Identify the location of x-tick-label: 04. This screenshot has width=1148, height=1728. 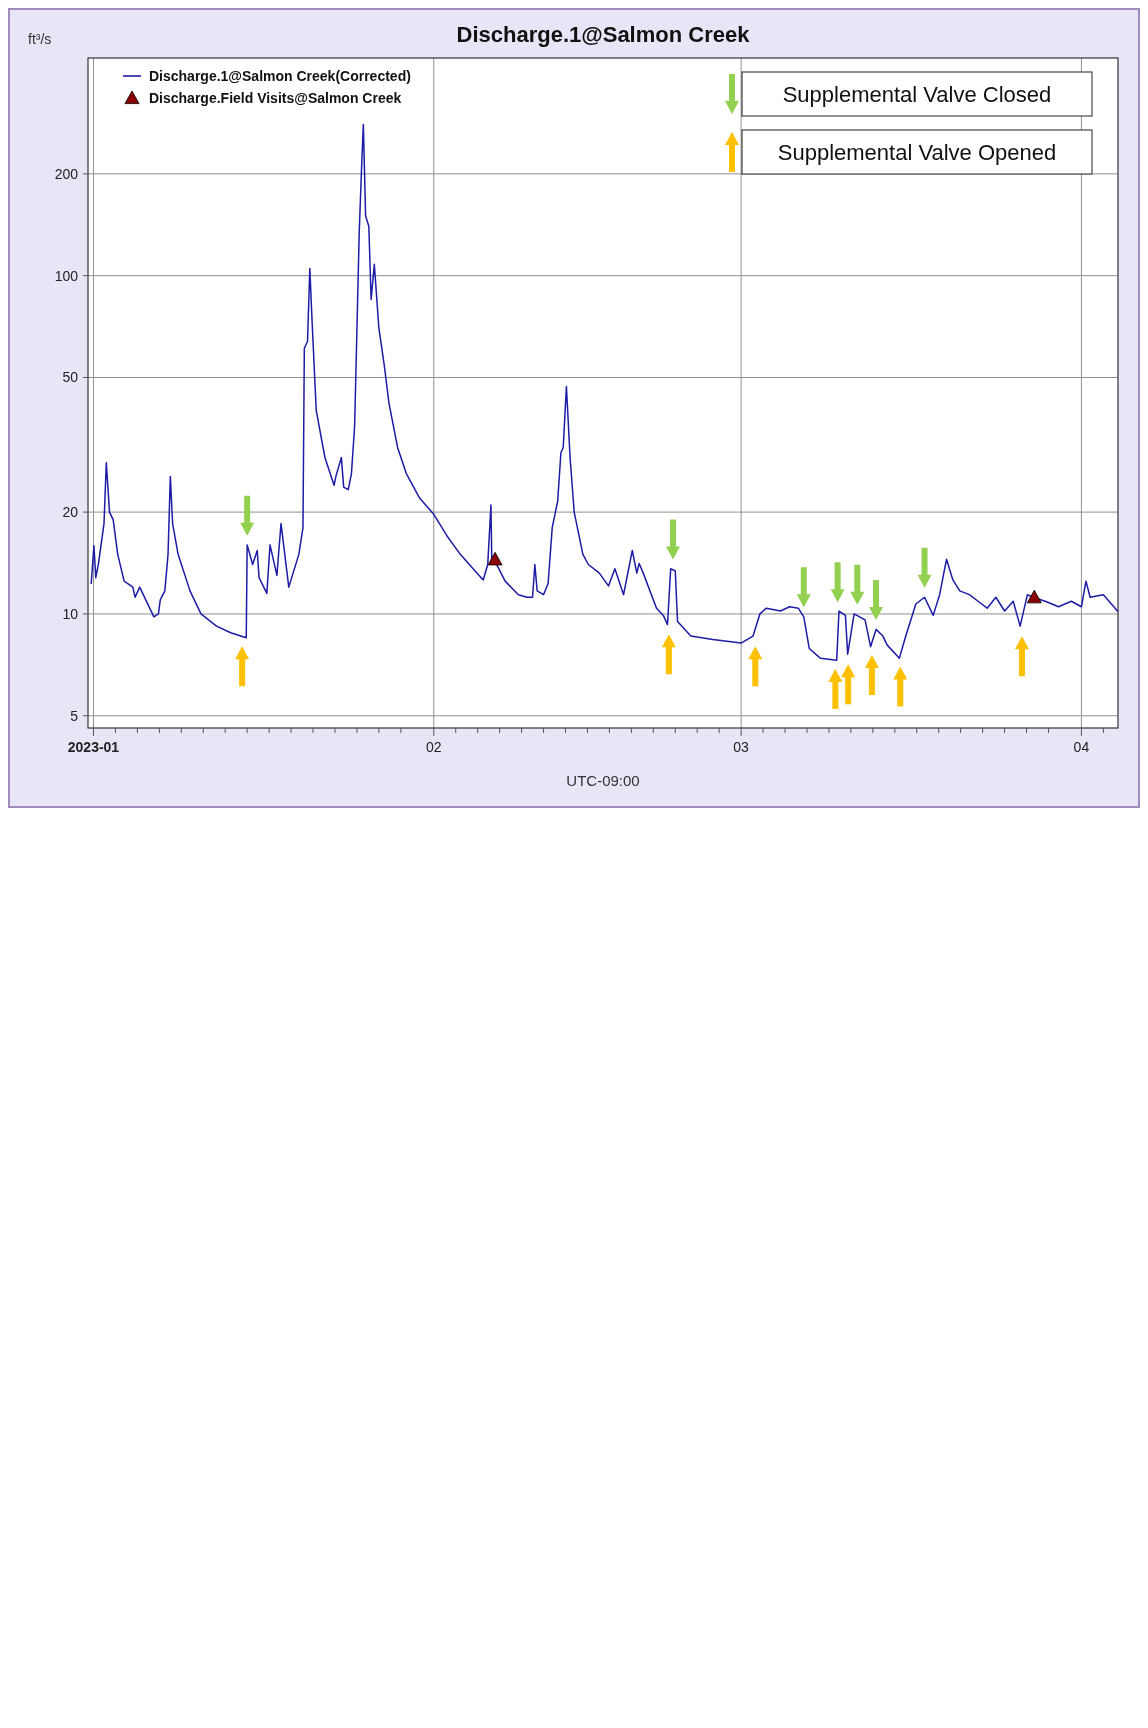
(1081, 747).